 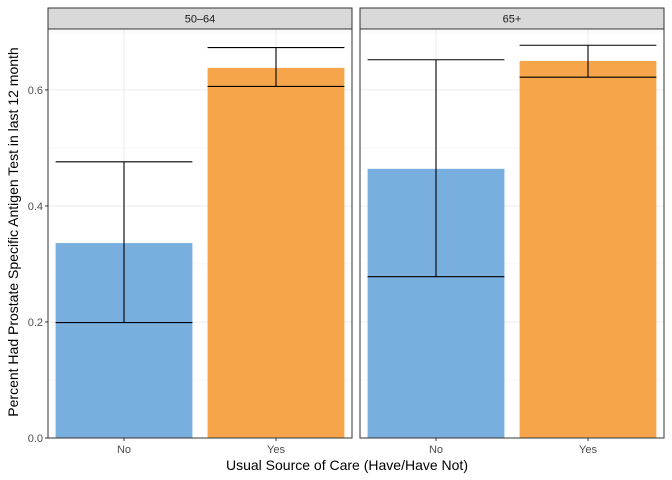 What do you see at coordinates (347, 465) in the screenshot?
I see `x-axis-title: Usual Source of Care (Have/Have Not)` at bounding box center [347, 465].